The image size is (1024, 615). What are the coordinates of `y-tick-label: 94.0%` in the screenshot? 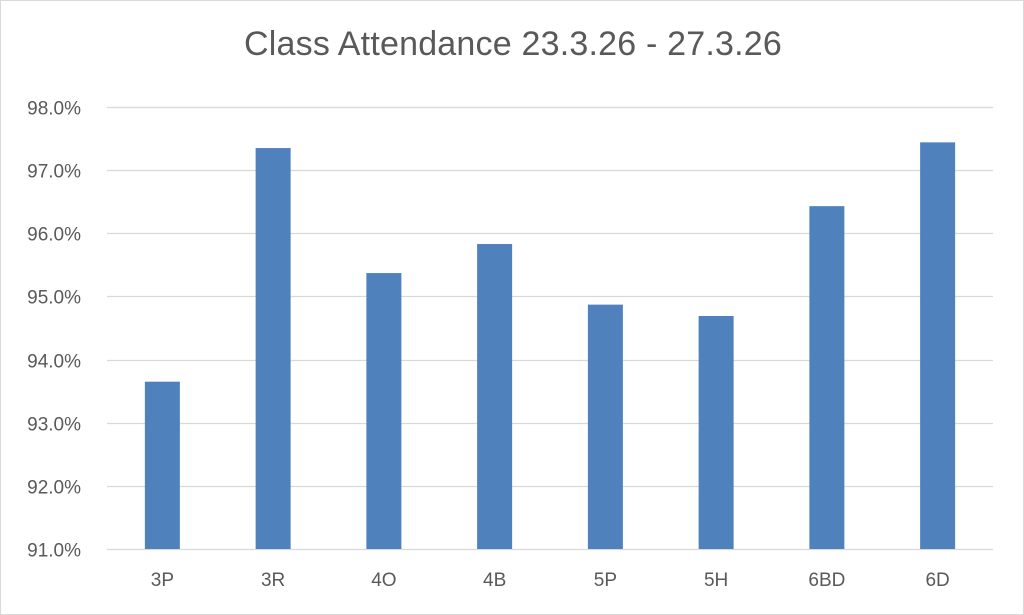 It's located at (54, 362).